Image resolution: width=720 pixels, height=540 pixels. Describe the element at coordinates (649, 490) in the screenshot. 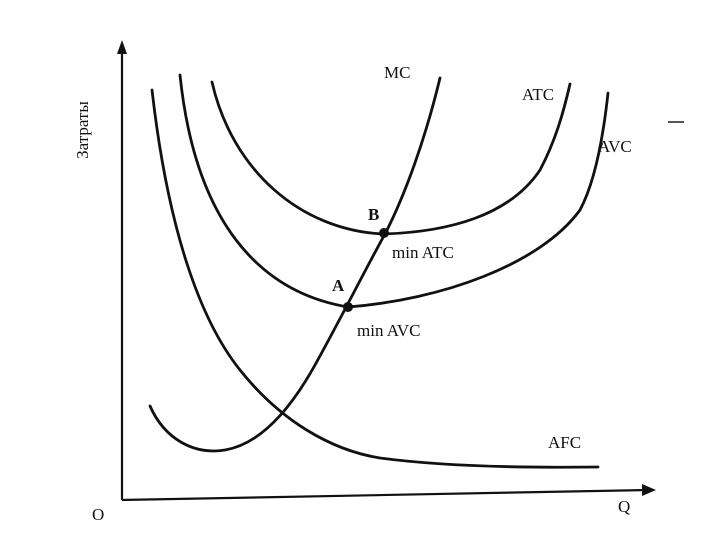

I see `x-axis-arrow-icon` at that location.